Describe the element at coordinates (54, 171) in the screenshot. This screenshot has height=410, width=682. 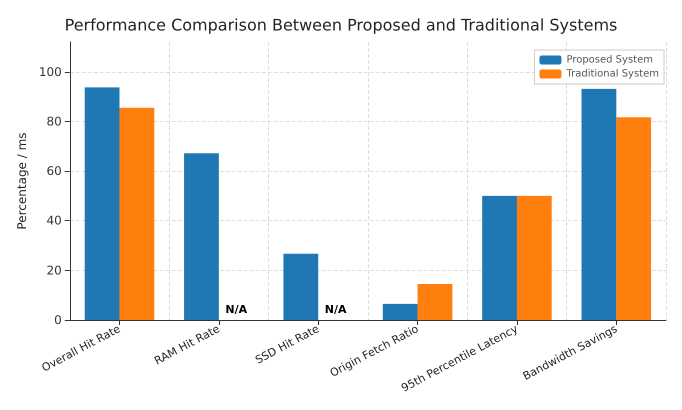
I see `y-tick-label: 60` at that location.